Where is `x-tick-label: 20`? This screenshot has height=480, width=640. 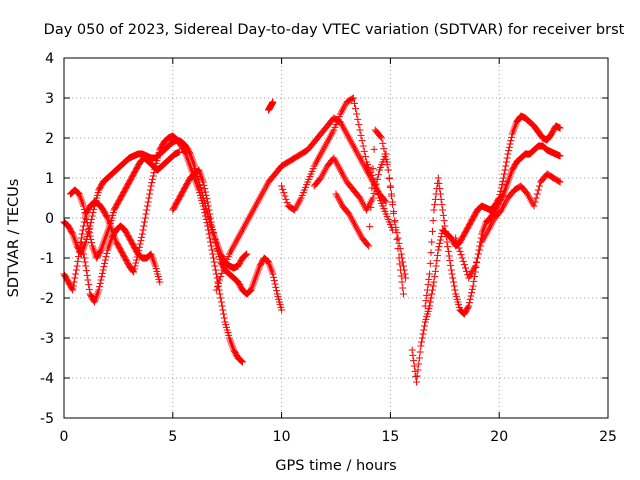
x-tick-label: 20 is located at coordinates (499, 437).